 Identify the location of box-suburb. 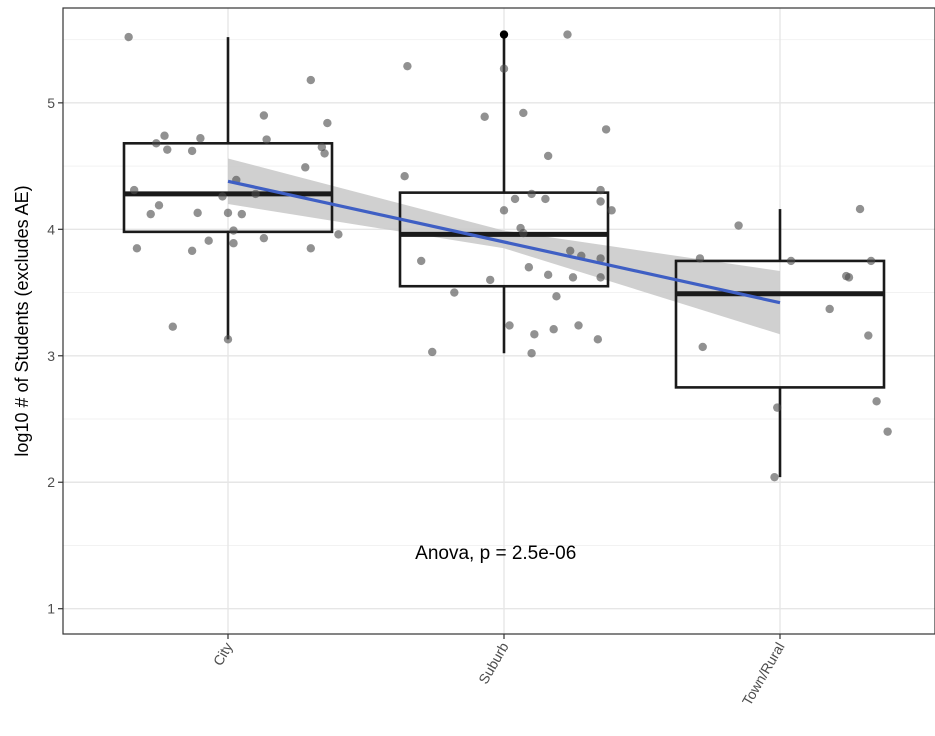
(504, 239).